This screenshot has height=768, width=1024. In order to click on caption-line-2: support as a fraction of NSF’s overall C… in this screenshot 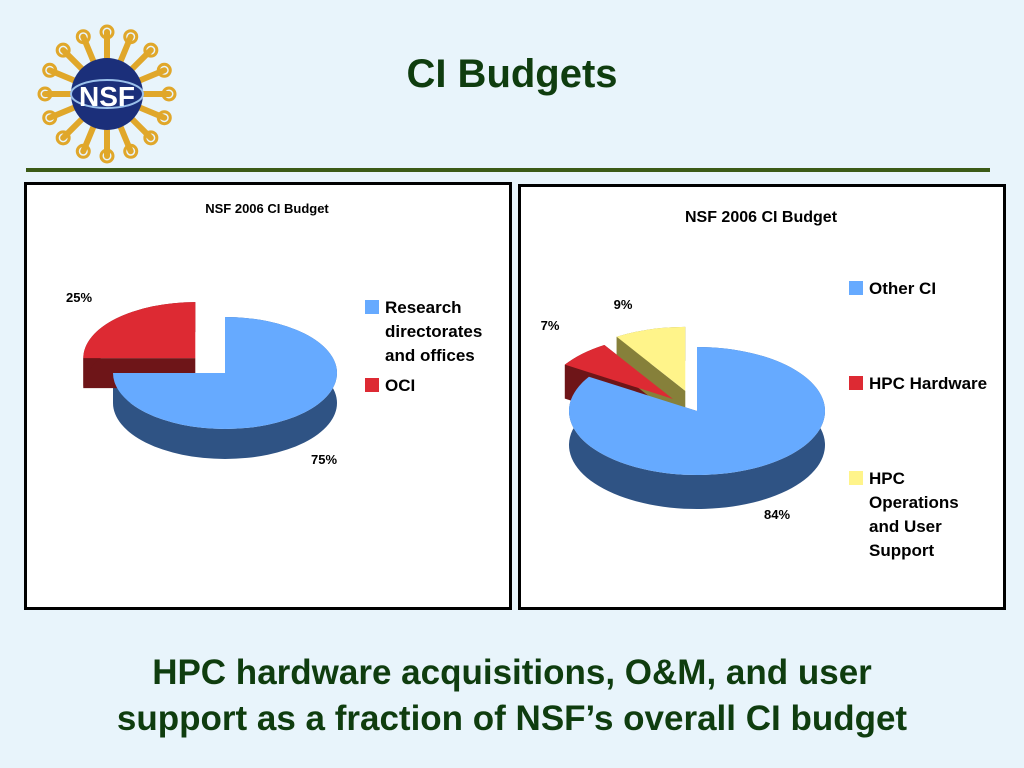, I will do `click(512, 718)`.